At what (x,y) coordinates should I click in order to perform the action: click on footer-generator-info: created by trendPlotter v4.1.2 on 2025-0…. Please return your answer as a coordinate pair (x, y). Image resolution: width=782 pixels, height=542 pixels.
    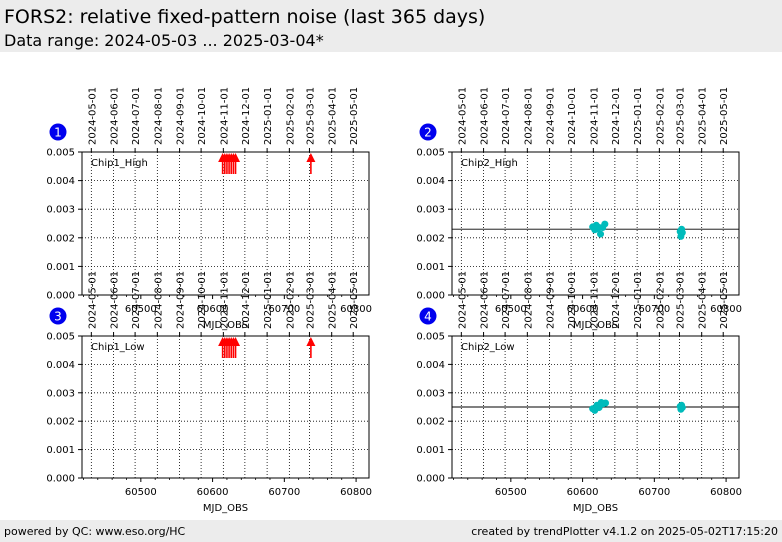
    Looking at the image, I should click on (624, 531).